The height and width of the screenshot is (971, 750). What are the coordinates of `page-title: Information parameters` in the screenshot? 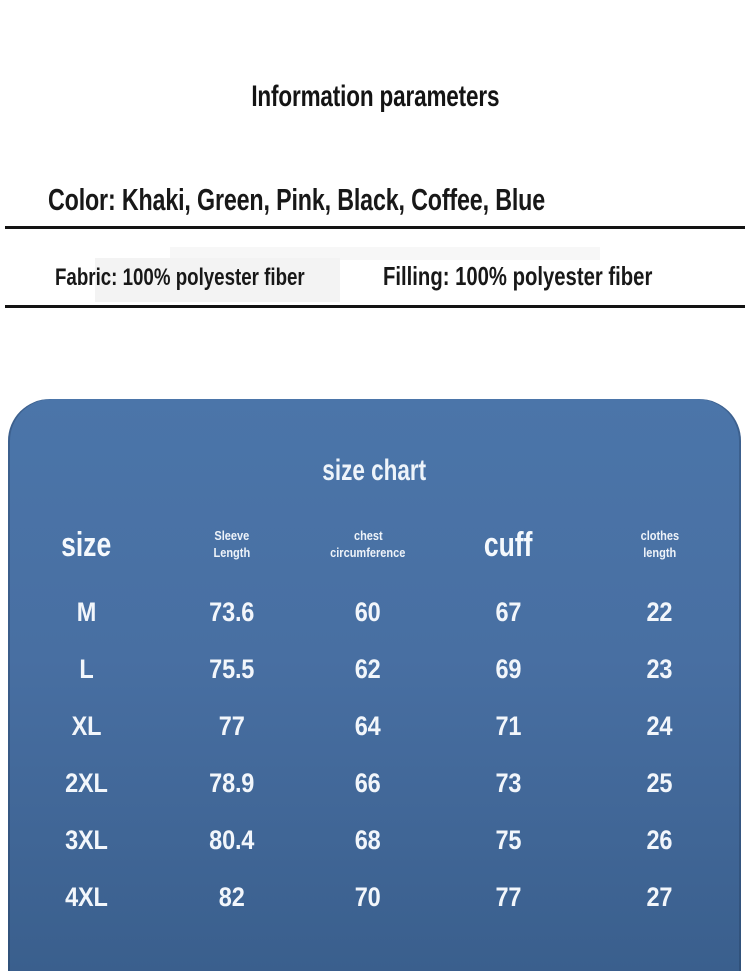 It's located at (375, 97).